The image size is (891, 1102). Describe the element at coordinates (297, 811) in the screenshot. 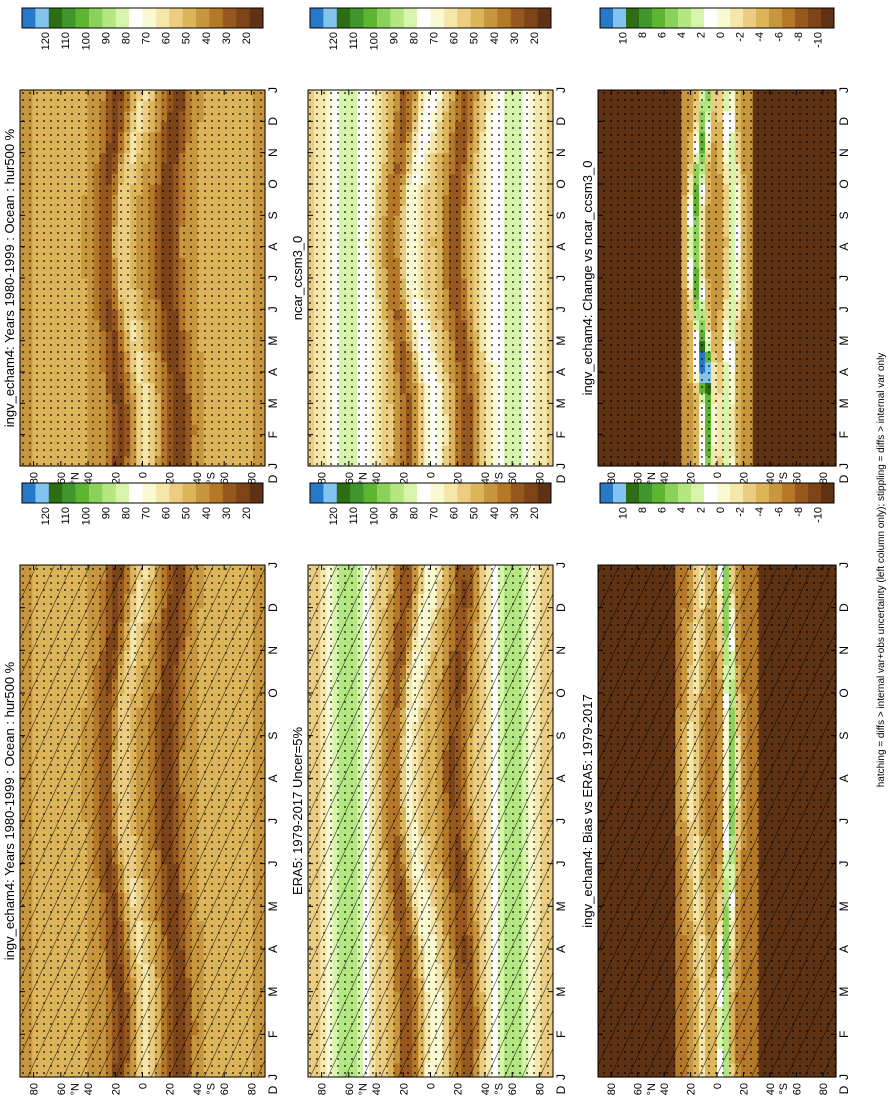

I see `panel-title: ERA5: 1979-2017 Uncer=5%` at that location.